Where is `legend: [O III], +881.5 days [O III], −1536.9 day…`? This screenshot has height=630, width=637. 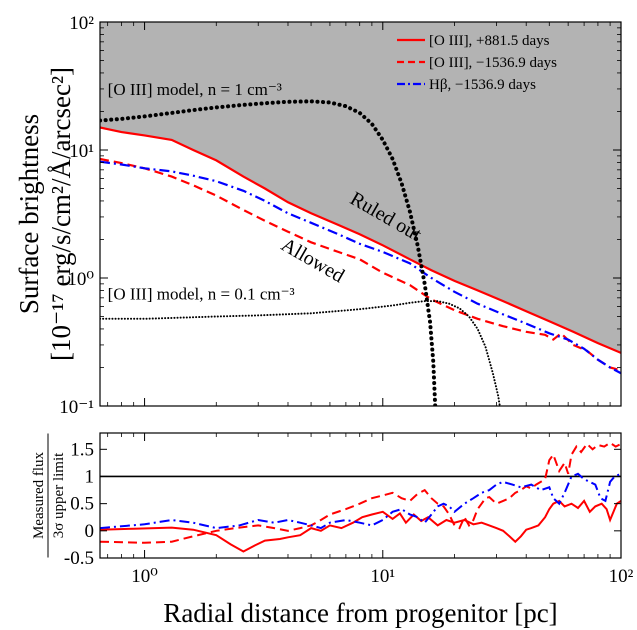 legend: [O III], +881.5 days [O III], −1536.9 day… is located at coordinates (477, 63).